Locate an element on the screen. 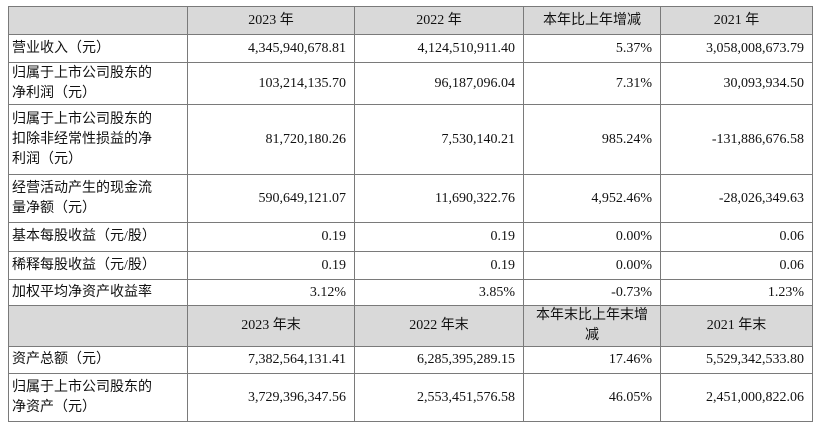 This screenshot has height=422, width=820. value-cell: 46.05% is located at coordinates (592, 397).